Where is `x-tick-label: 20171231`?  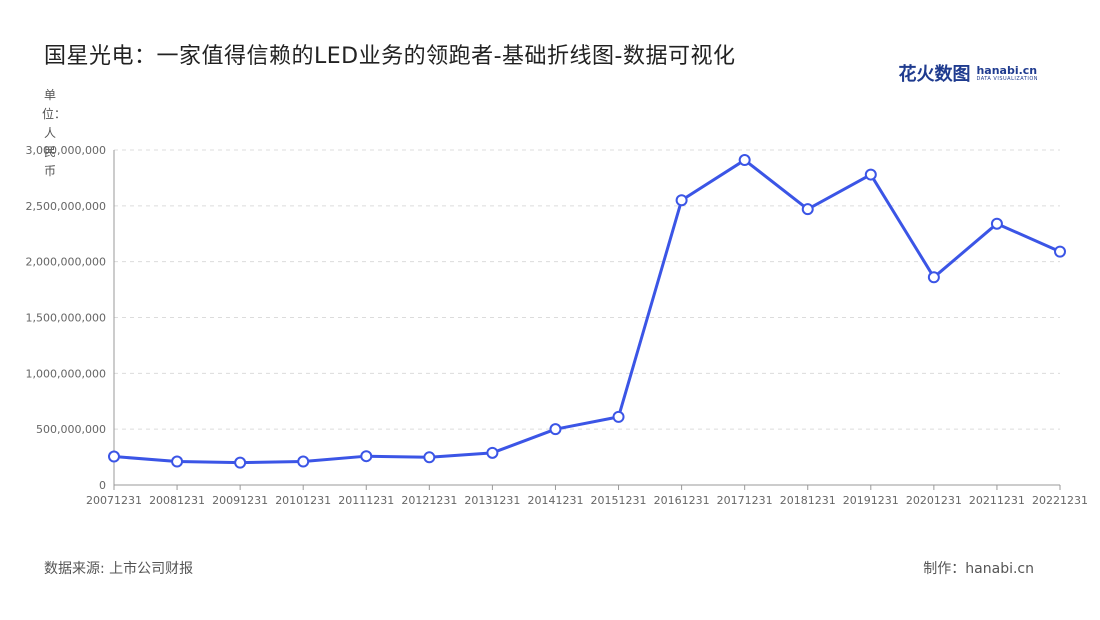 x-tick-label: 20171231 is located at coordinates (745, 500).